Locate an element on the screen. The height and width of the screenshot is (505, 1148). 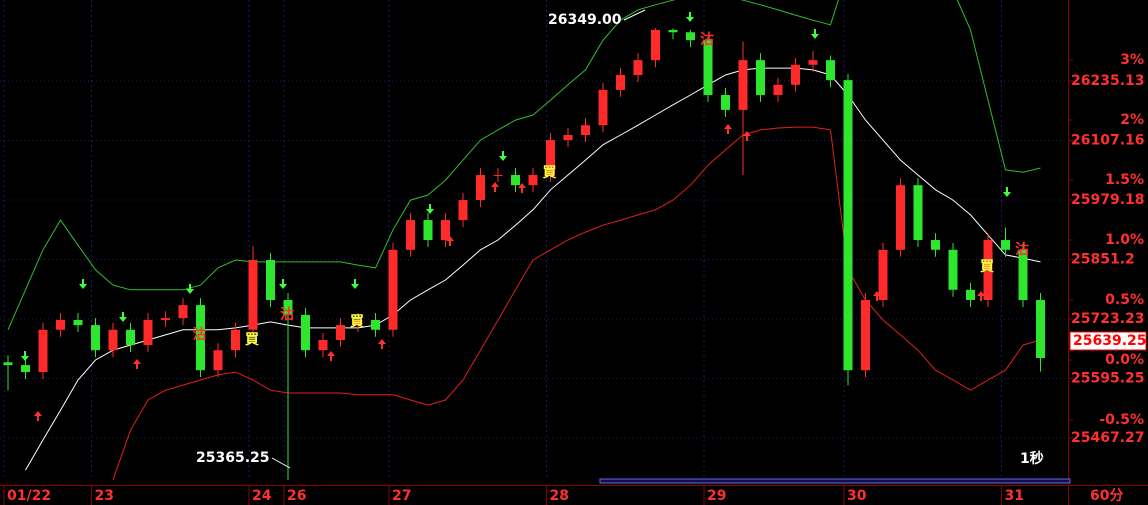
low-annotation: 25365.25 is located at coordinates (233, 458).